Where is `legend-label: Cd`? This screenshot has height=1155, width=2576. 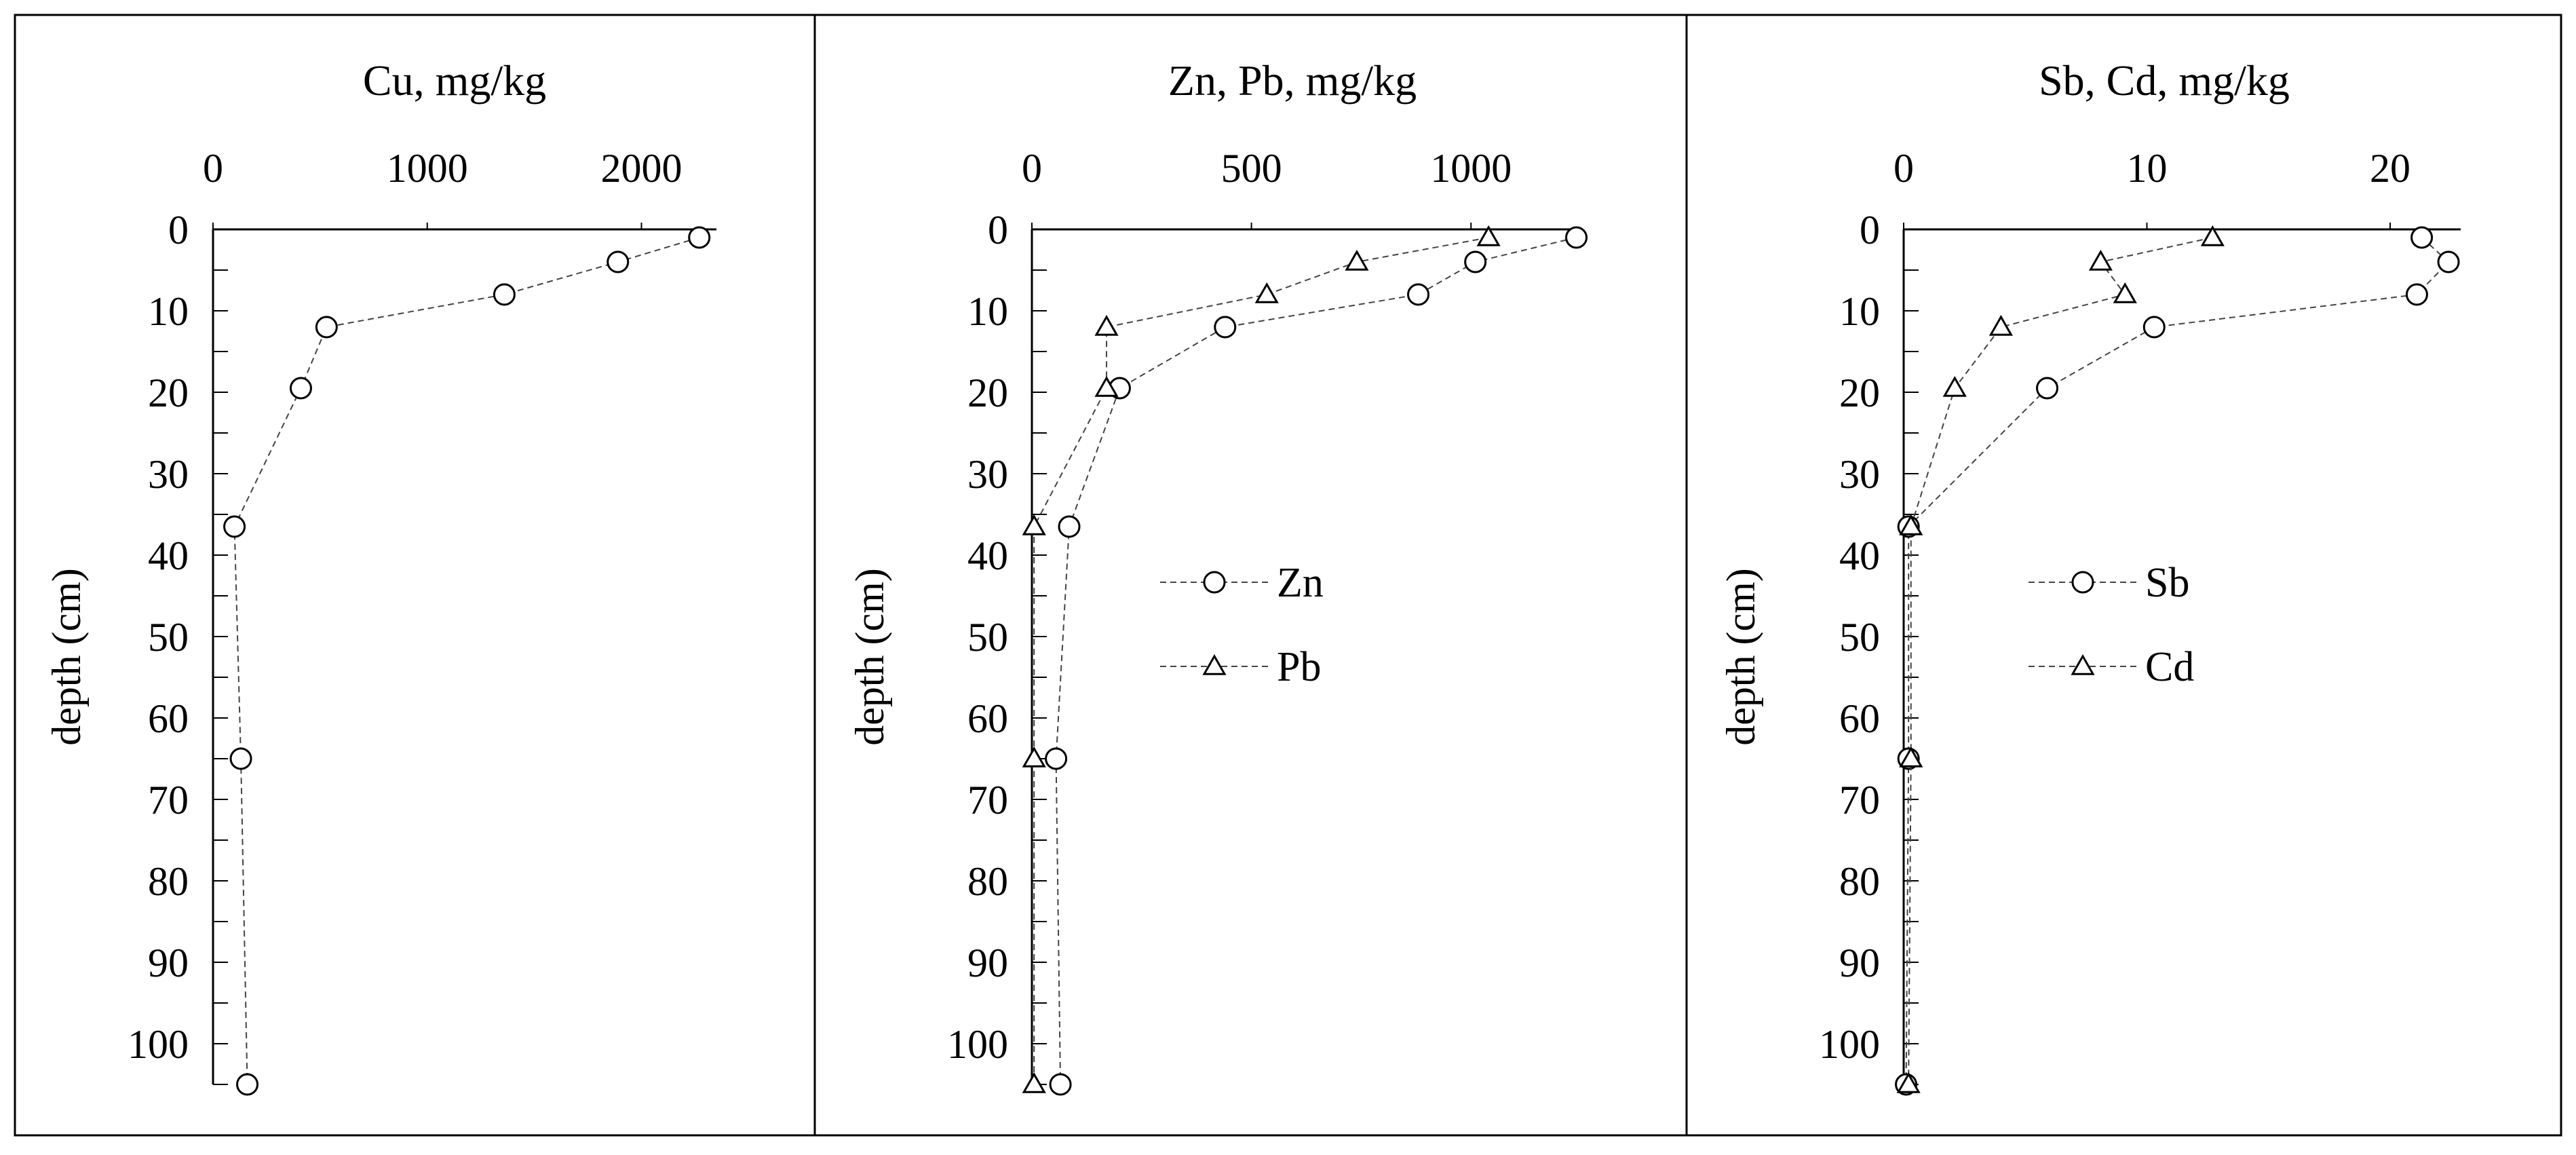
legend-label: Cd is located at coordinates (2169, 667).